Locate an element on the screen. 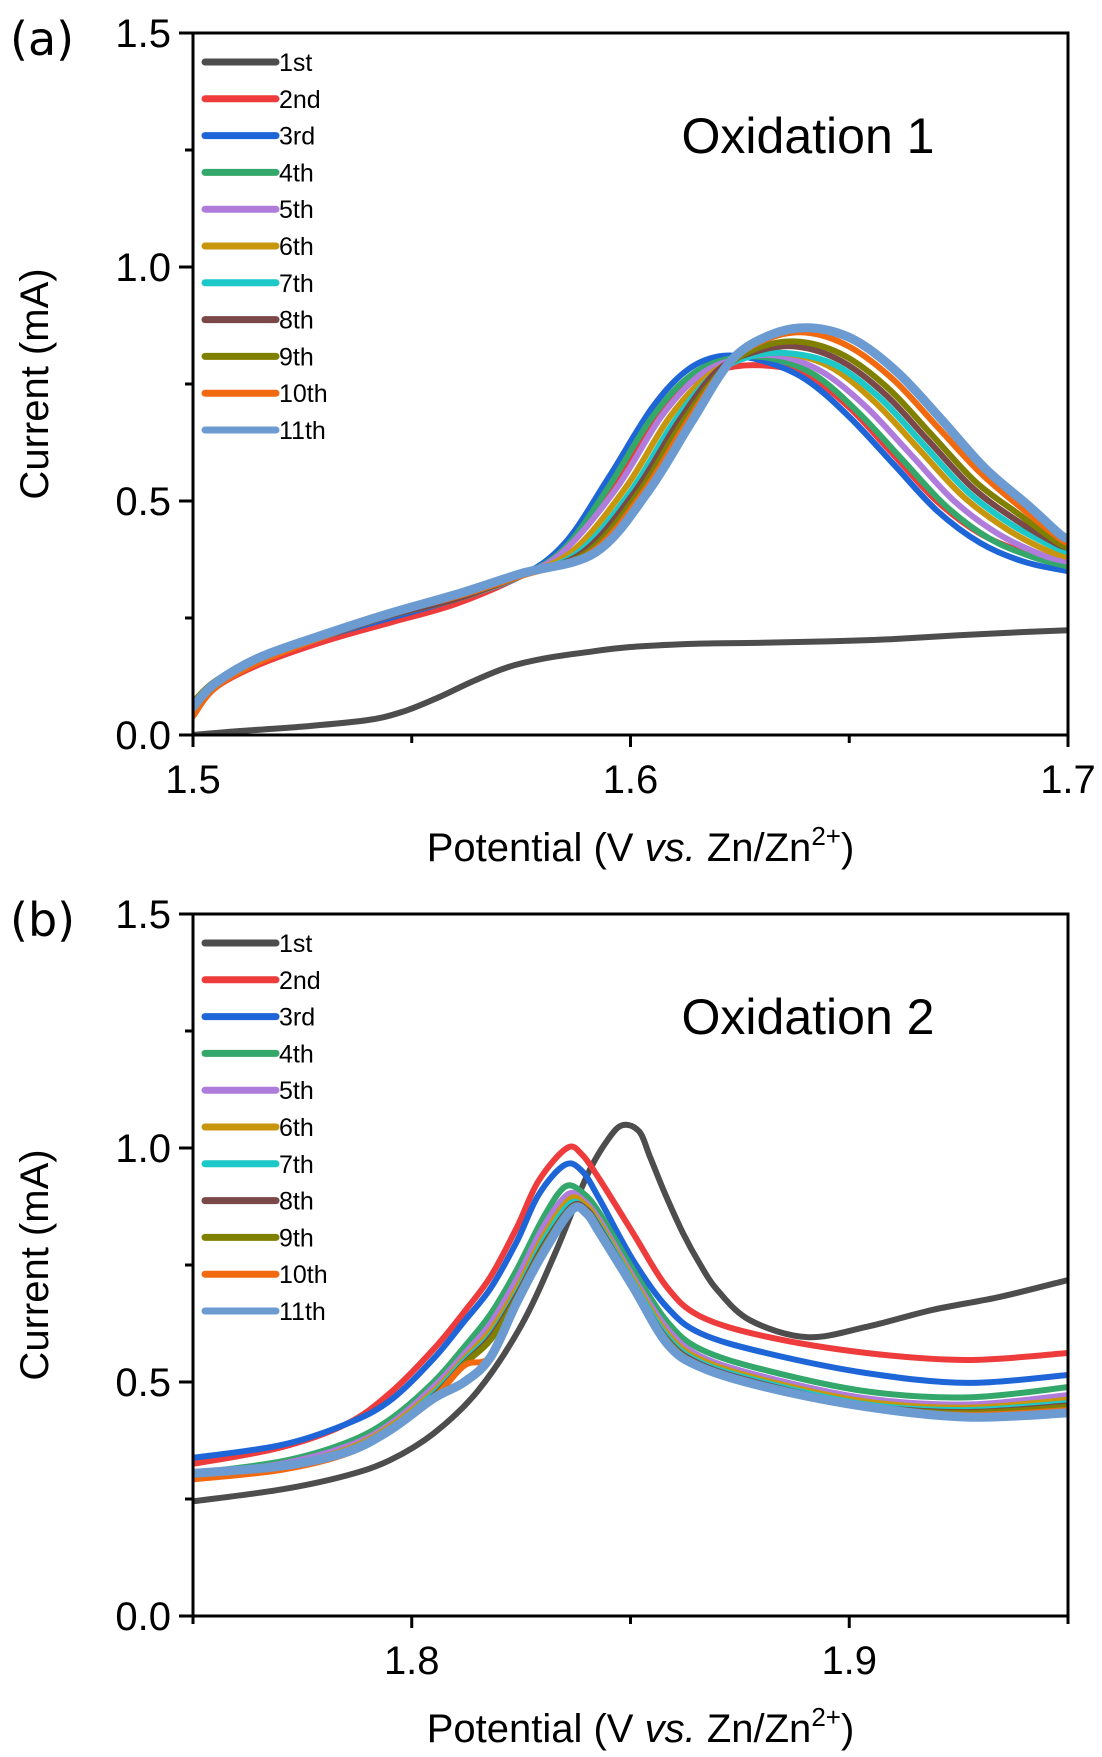 The height and width of the screenshot is (1757, 1102). series-line-4th is located at coordinates (630, 1329).